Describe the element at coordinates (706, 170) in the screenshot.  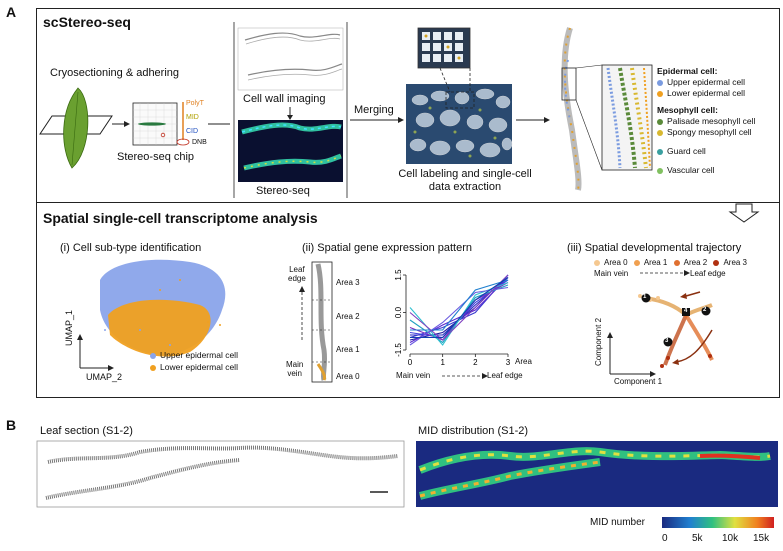
I see `legend-vascular: Vascular cell` at that location.